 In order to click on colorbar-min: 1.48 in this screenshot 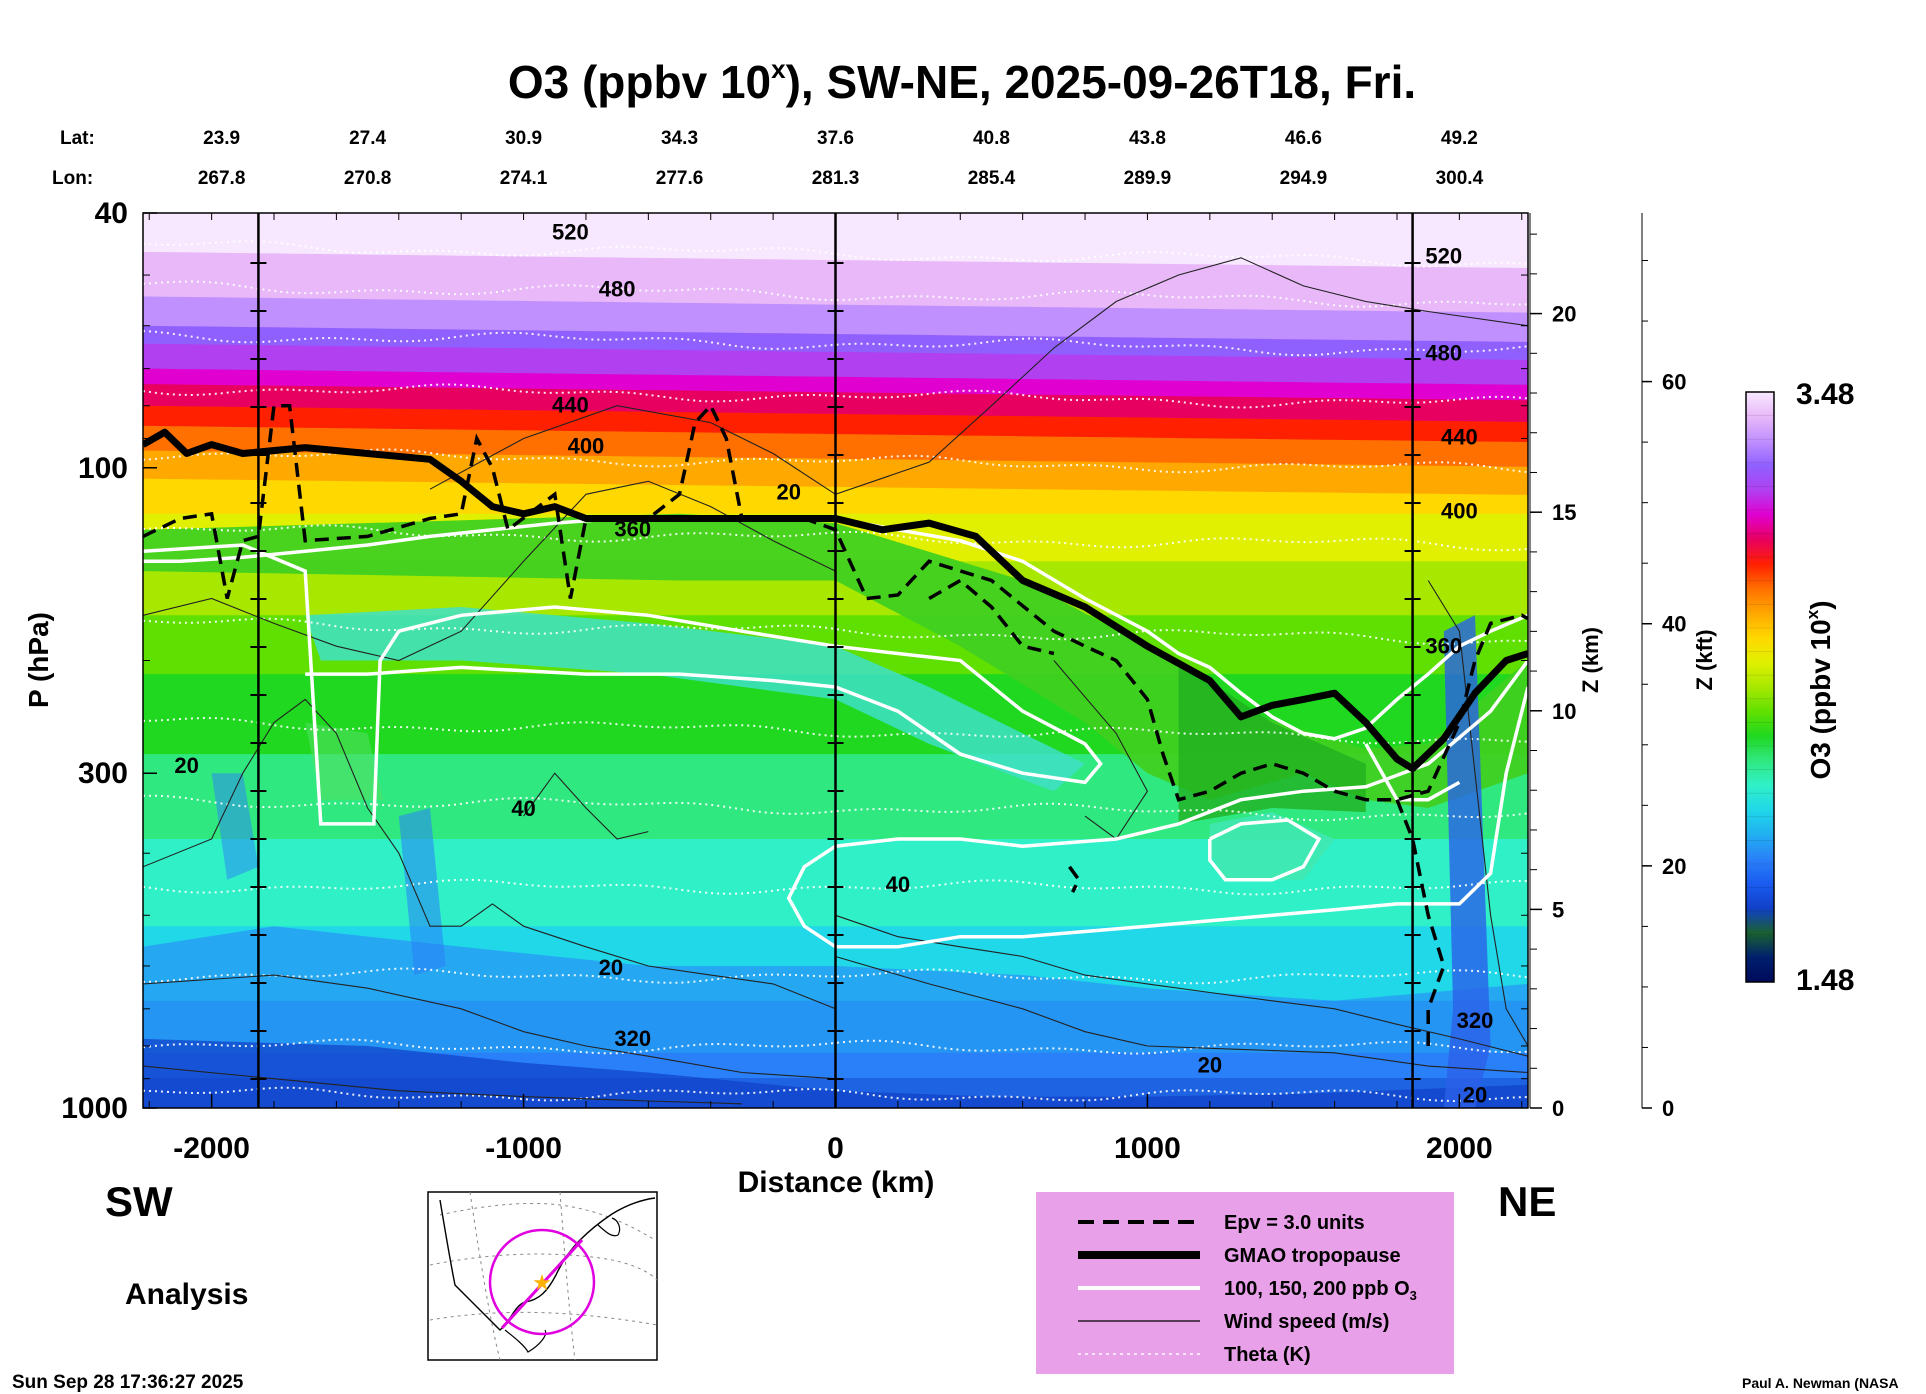, I will do `click(1825, 980)`.